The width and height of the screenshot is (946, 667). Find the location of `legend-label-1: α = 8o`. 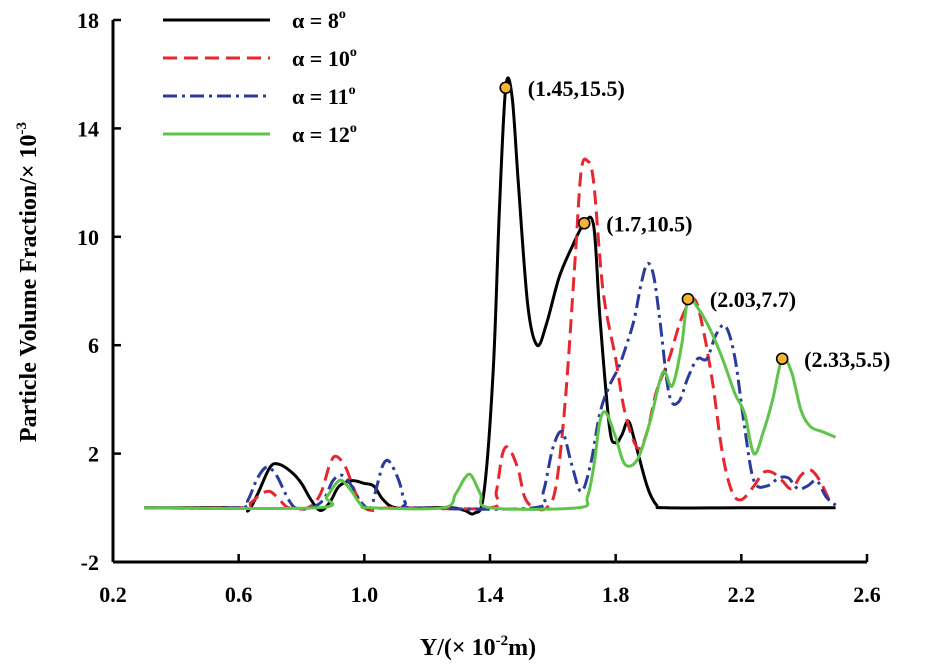

legend-label-1: α = 8o is located at coordinates (319, 20).